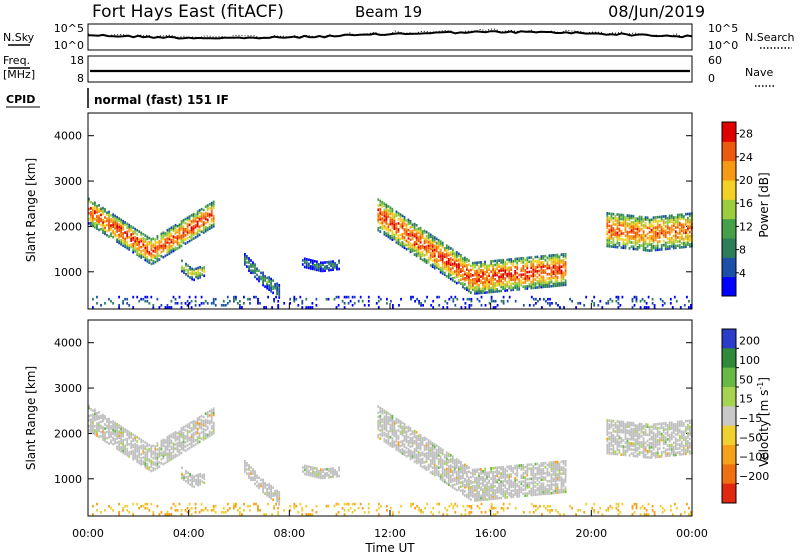  What do you see at coordinates (68, 226) in the screenshot?
I see `y-tick-label: 2000` at bounding box center [68, 226].